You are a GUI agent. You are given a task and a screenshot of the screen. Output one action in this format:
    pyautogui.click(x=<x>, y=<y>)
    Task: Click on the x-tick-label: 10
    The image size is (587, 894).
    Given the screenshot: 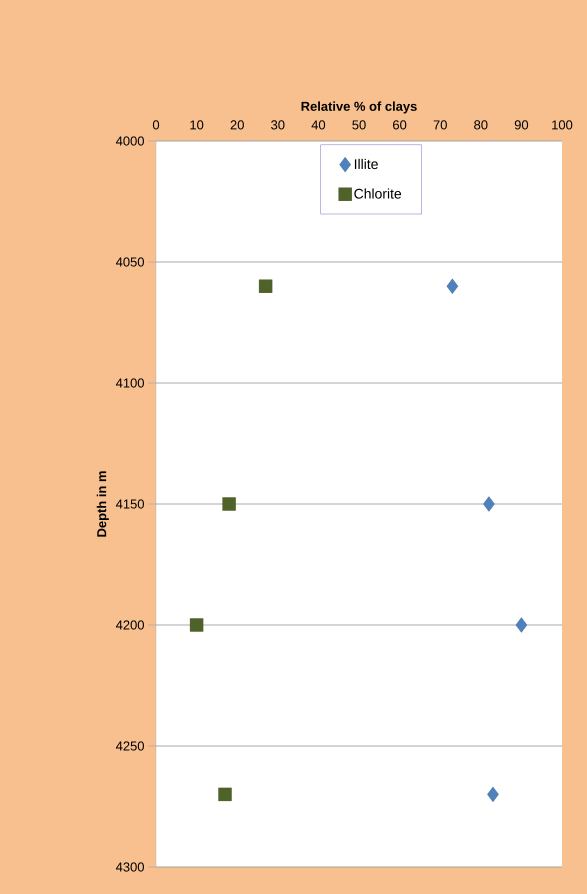 What is the action you would take?
    pyautogui.click(x=197, y=125)
    